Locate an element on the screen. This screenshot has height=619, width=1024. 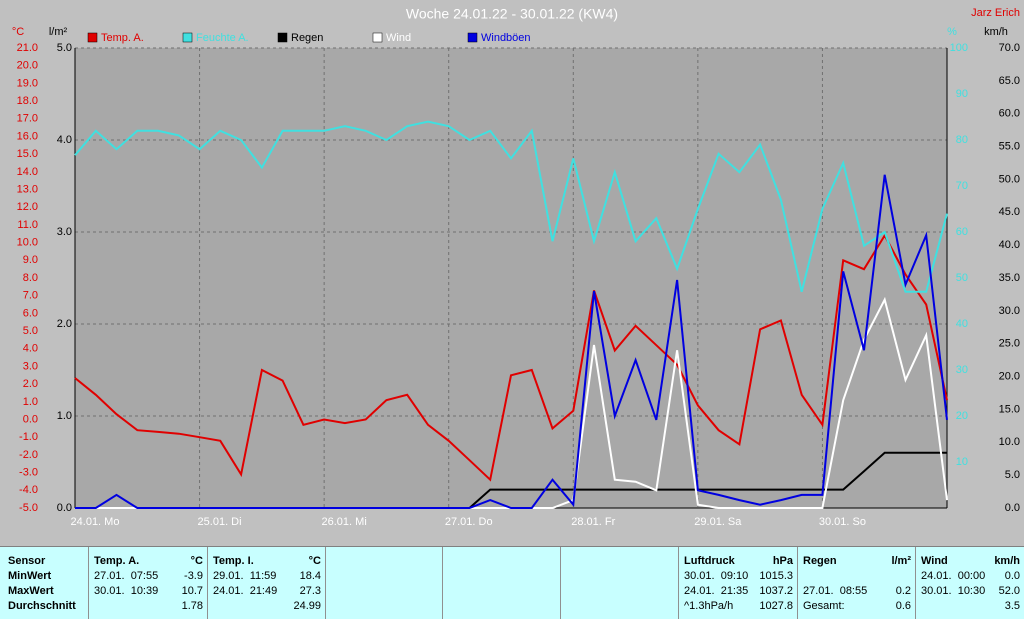
tick-label: 50.0 is located at coordinates (1009, 179).